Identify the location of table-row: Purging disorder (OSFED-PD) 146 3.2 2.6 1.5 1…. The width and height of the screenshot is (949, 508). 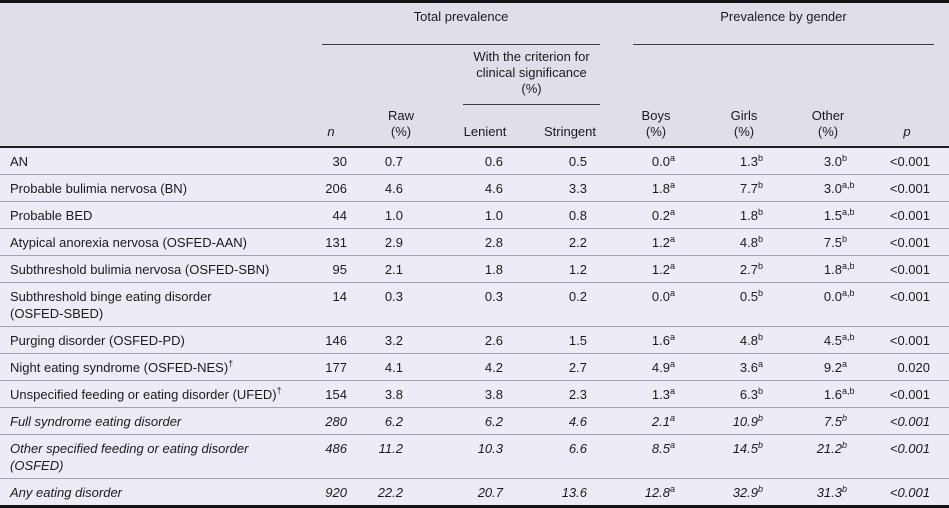
(474, 339).